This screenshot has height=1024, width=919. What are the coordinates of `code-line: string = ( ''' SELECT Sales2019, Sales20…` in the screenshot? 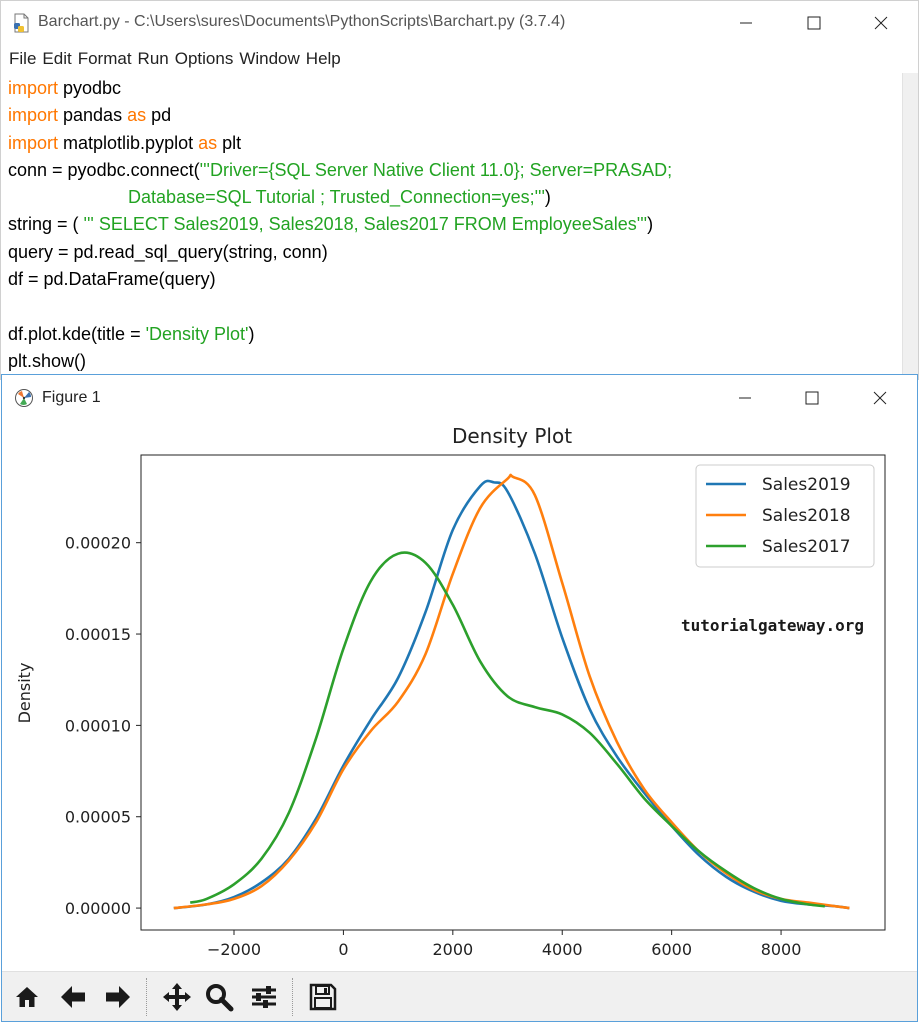 It's located at (454, 224).